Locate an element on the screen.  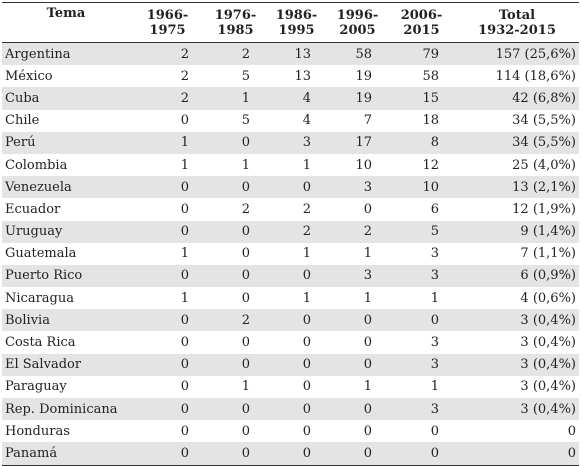
table-row: Nicaragua 1 0 1 1 1 4 (0,6%) is located at coordinates (290, 298).